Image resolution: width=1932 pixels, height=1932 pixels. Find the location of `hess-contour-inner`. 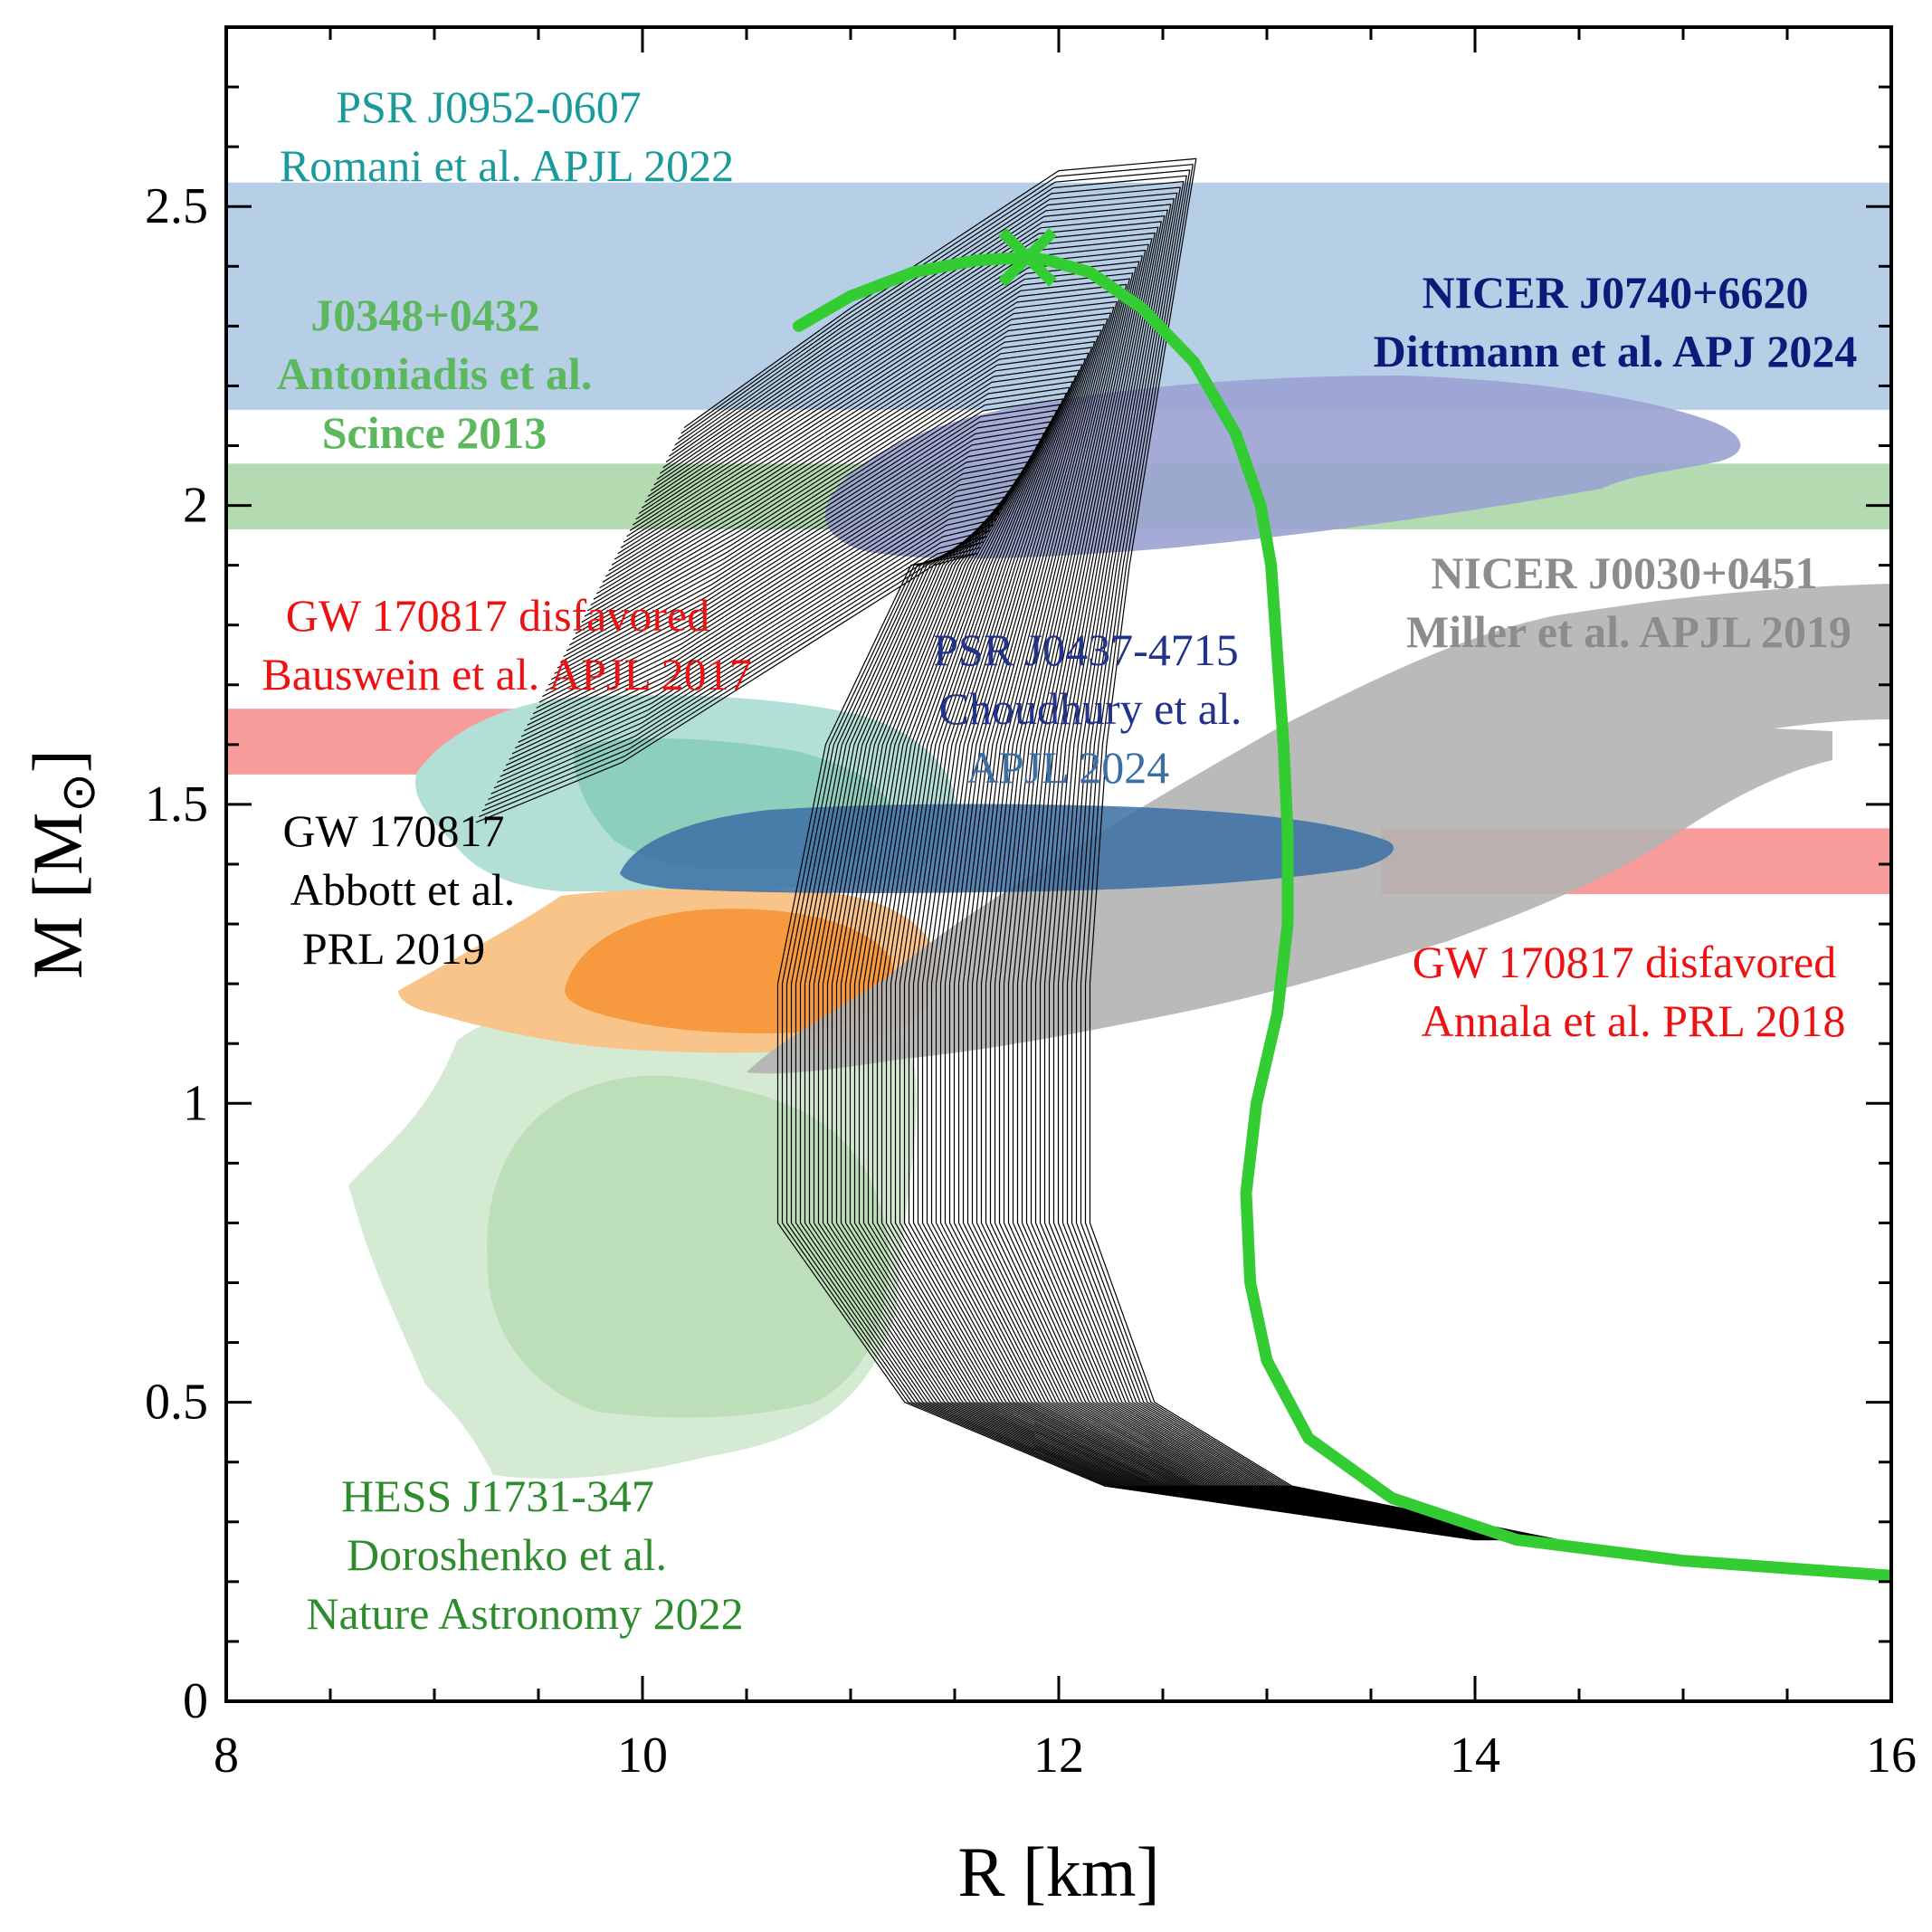

hess-contour-inner is located at coordinates (688, 1246).